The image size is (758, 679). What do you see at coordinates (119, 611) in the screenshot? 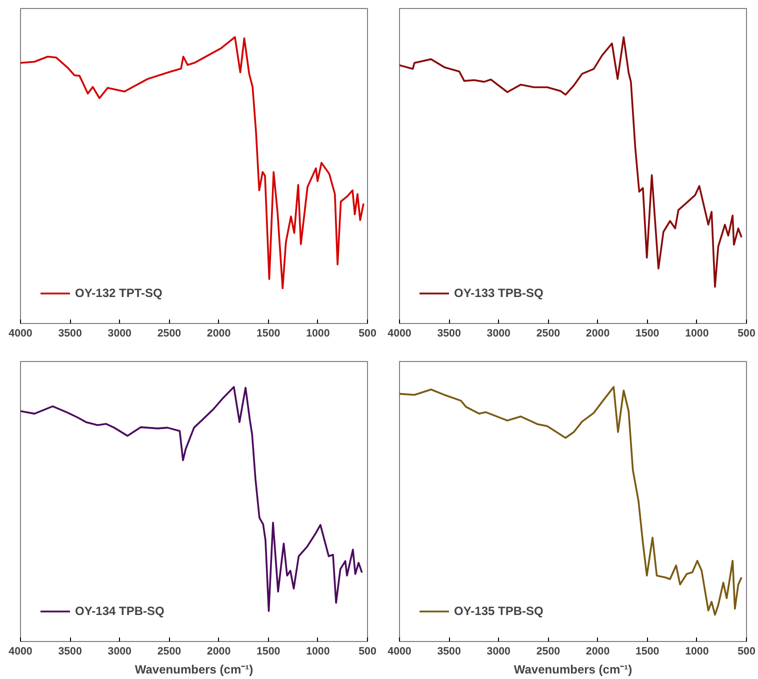
I see `legend-label: OY-134 TPB-SQ` at bounding box center [119, 611].